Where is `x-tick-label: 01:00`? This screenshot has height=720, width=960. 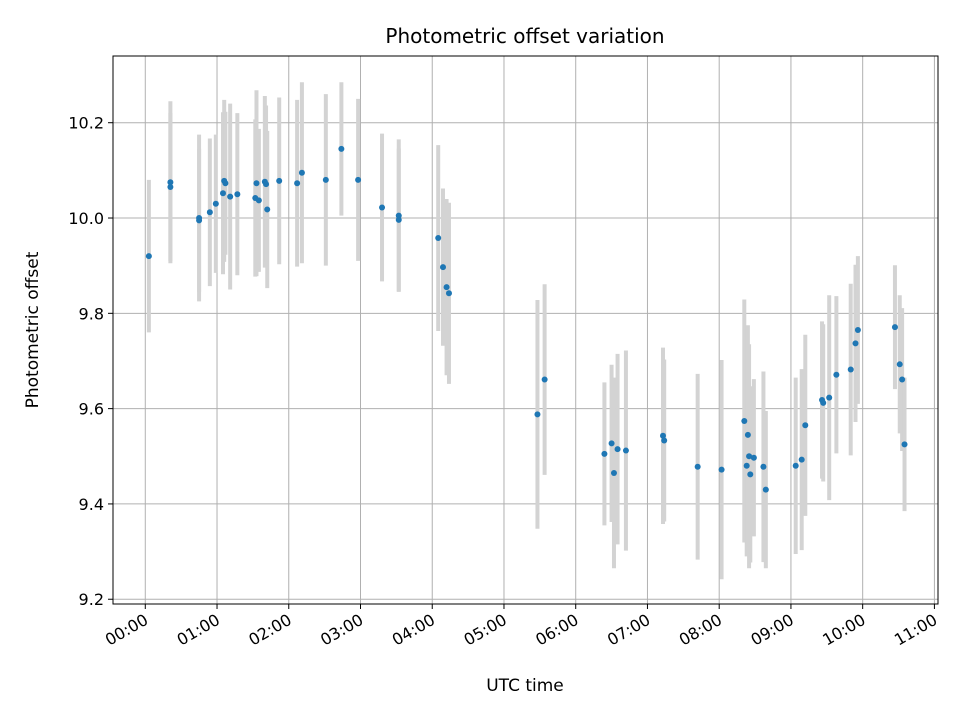 x-tick-label: 01:00 is located at coordinates (198, 630).